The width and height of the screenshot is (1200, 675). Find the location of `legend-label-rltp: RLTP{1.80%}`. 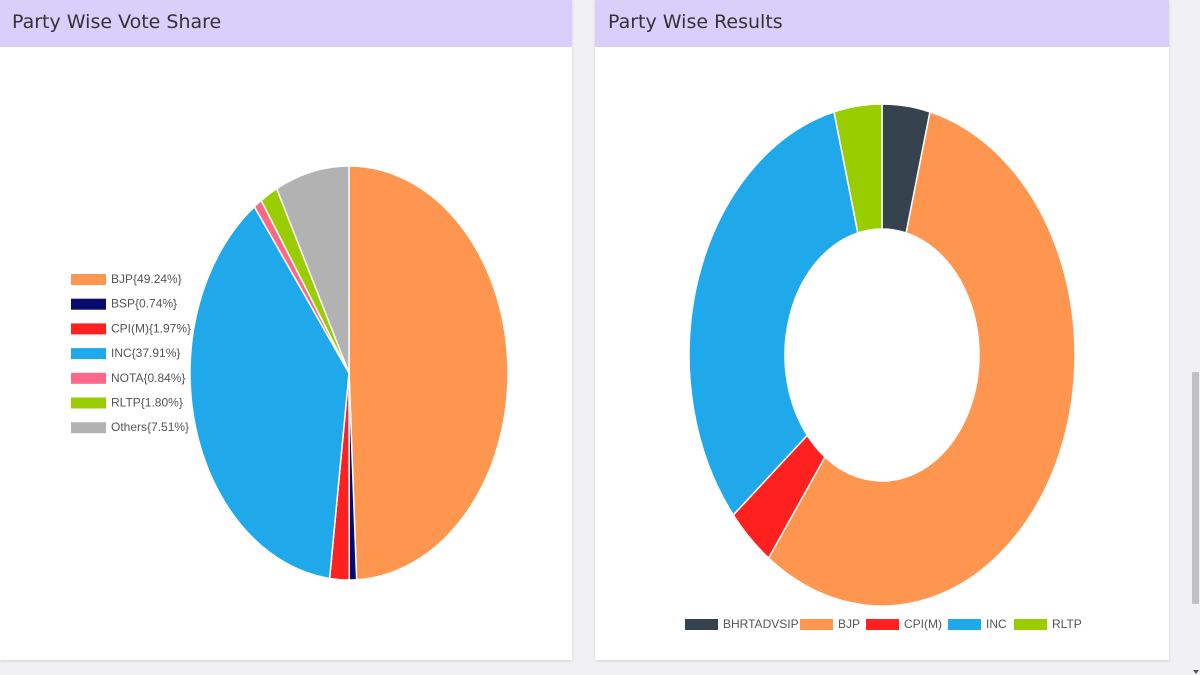

legend-label-rltp: RLTP{1.80%} is located at coordinates (147, 403).